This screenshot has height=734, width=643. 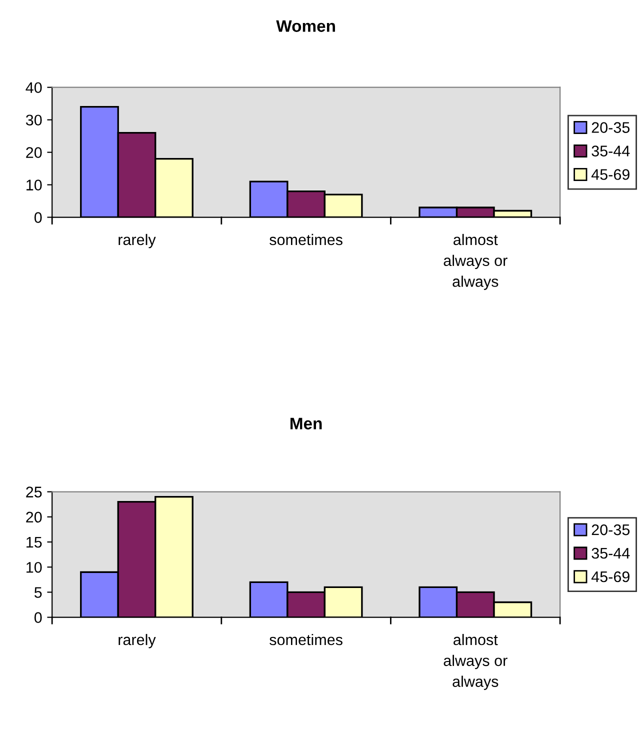 What do you see at coordinates (306, 424) in the screenshot?
I see `chart-title: Men` at bounding box center [306, 424].